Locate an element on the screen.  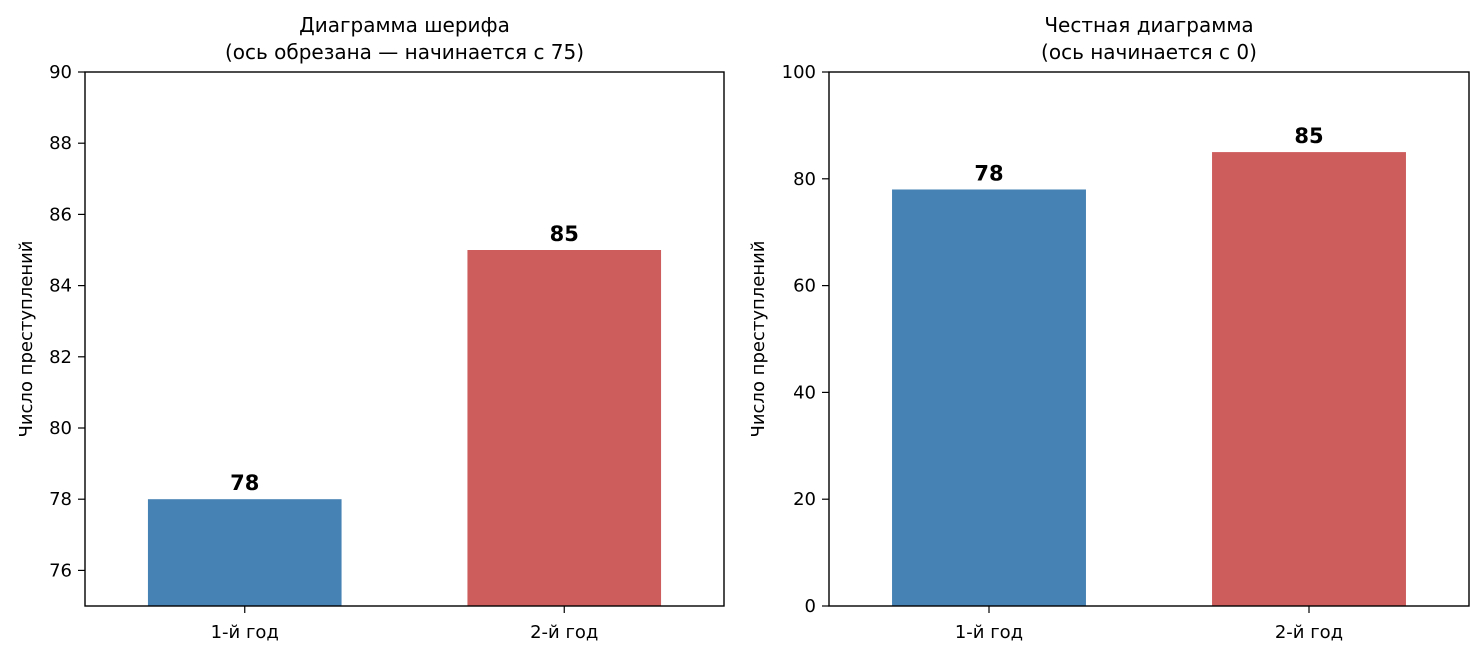
y-tick-label: 40 is located at coordinates (804, 392).